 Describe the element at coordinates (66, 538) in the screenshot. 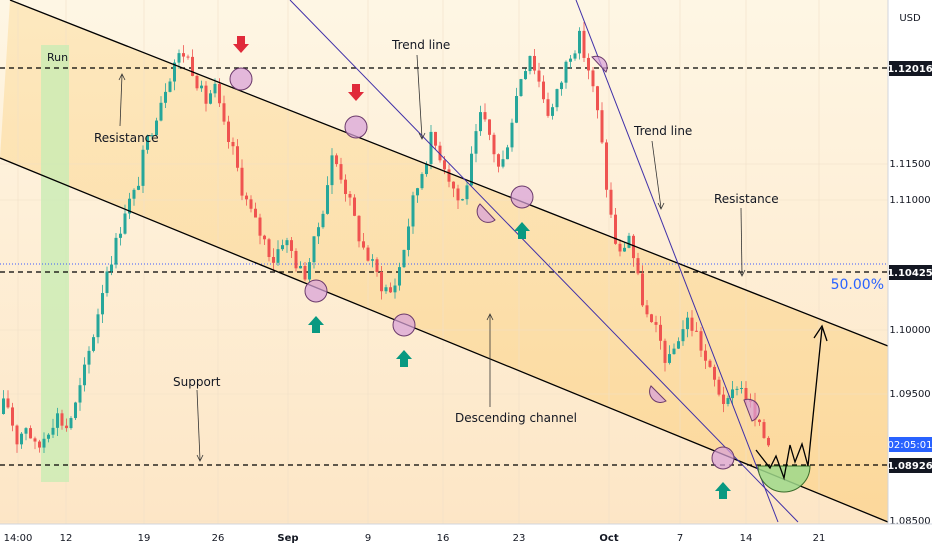

I see `x-tick-label: 12` at that location.